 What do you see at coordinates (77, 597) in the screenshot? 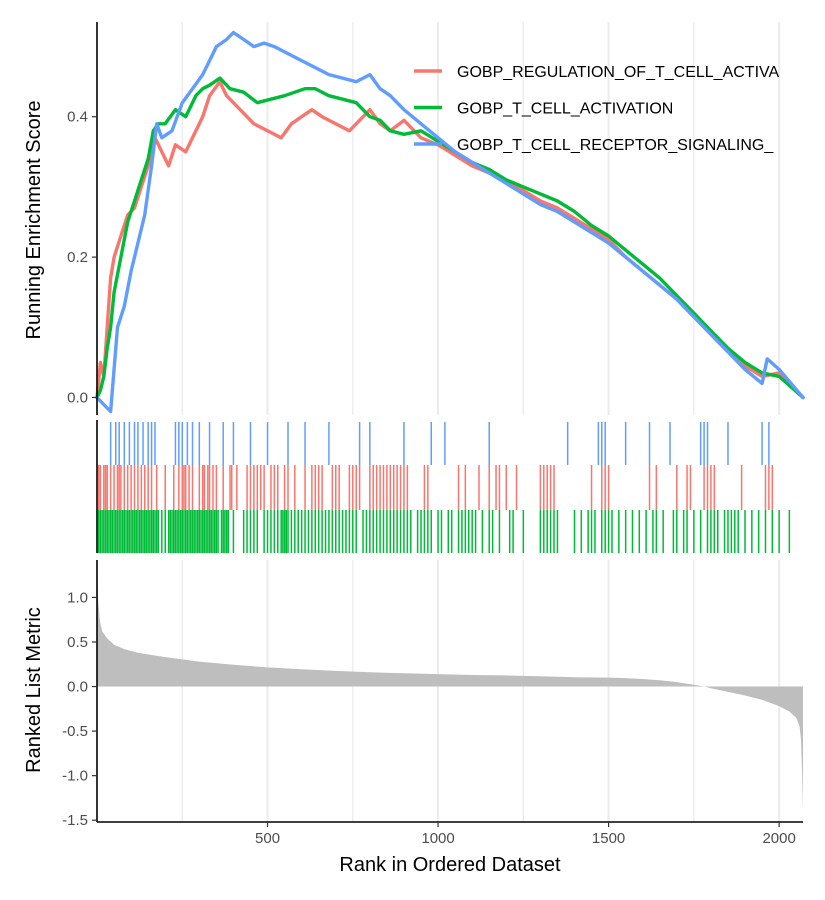
I see `ranked-metric-y-tick-label: 1.0` at bounding box center [77, 597].